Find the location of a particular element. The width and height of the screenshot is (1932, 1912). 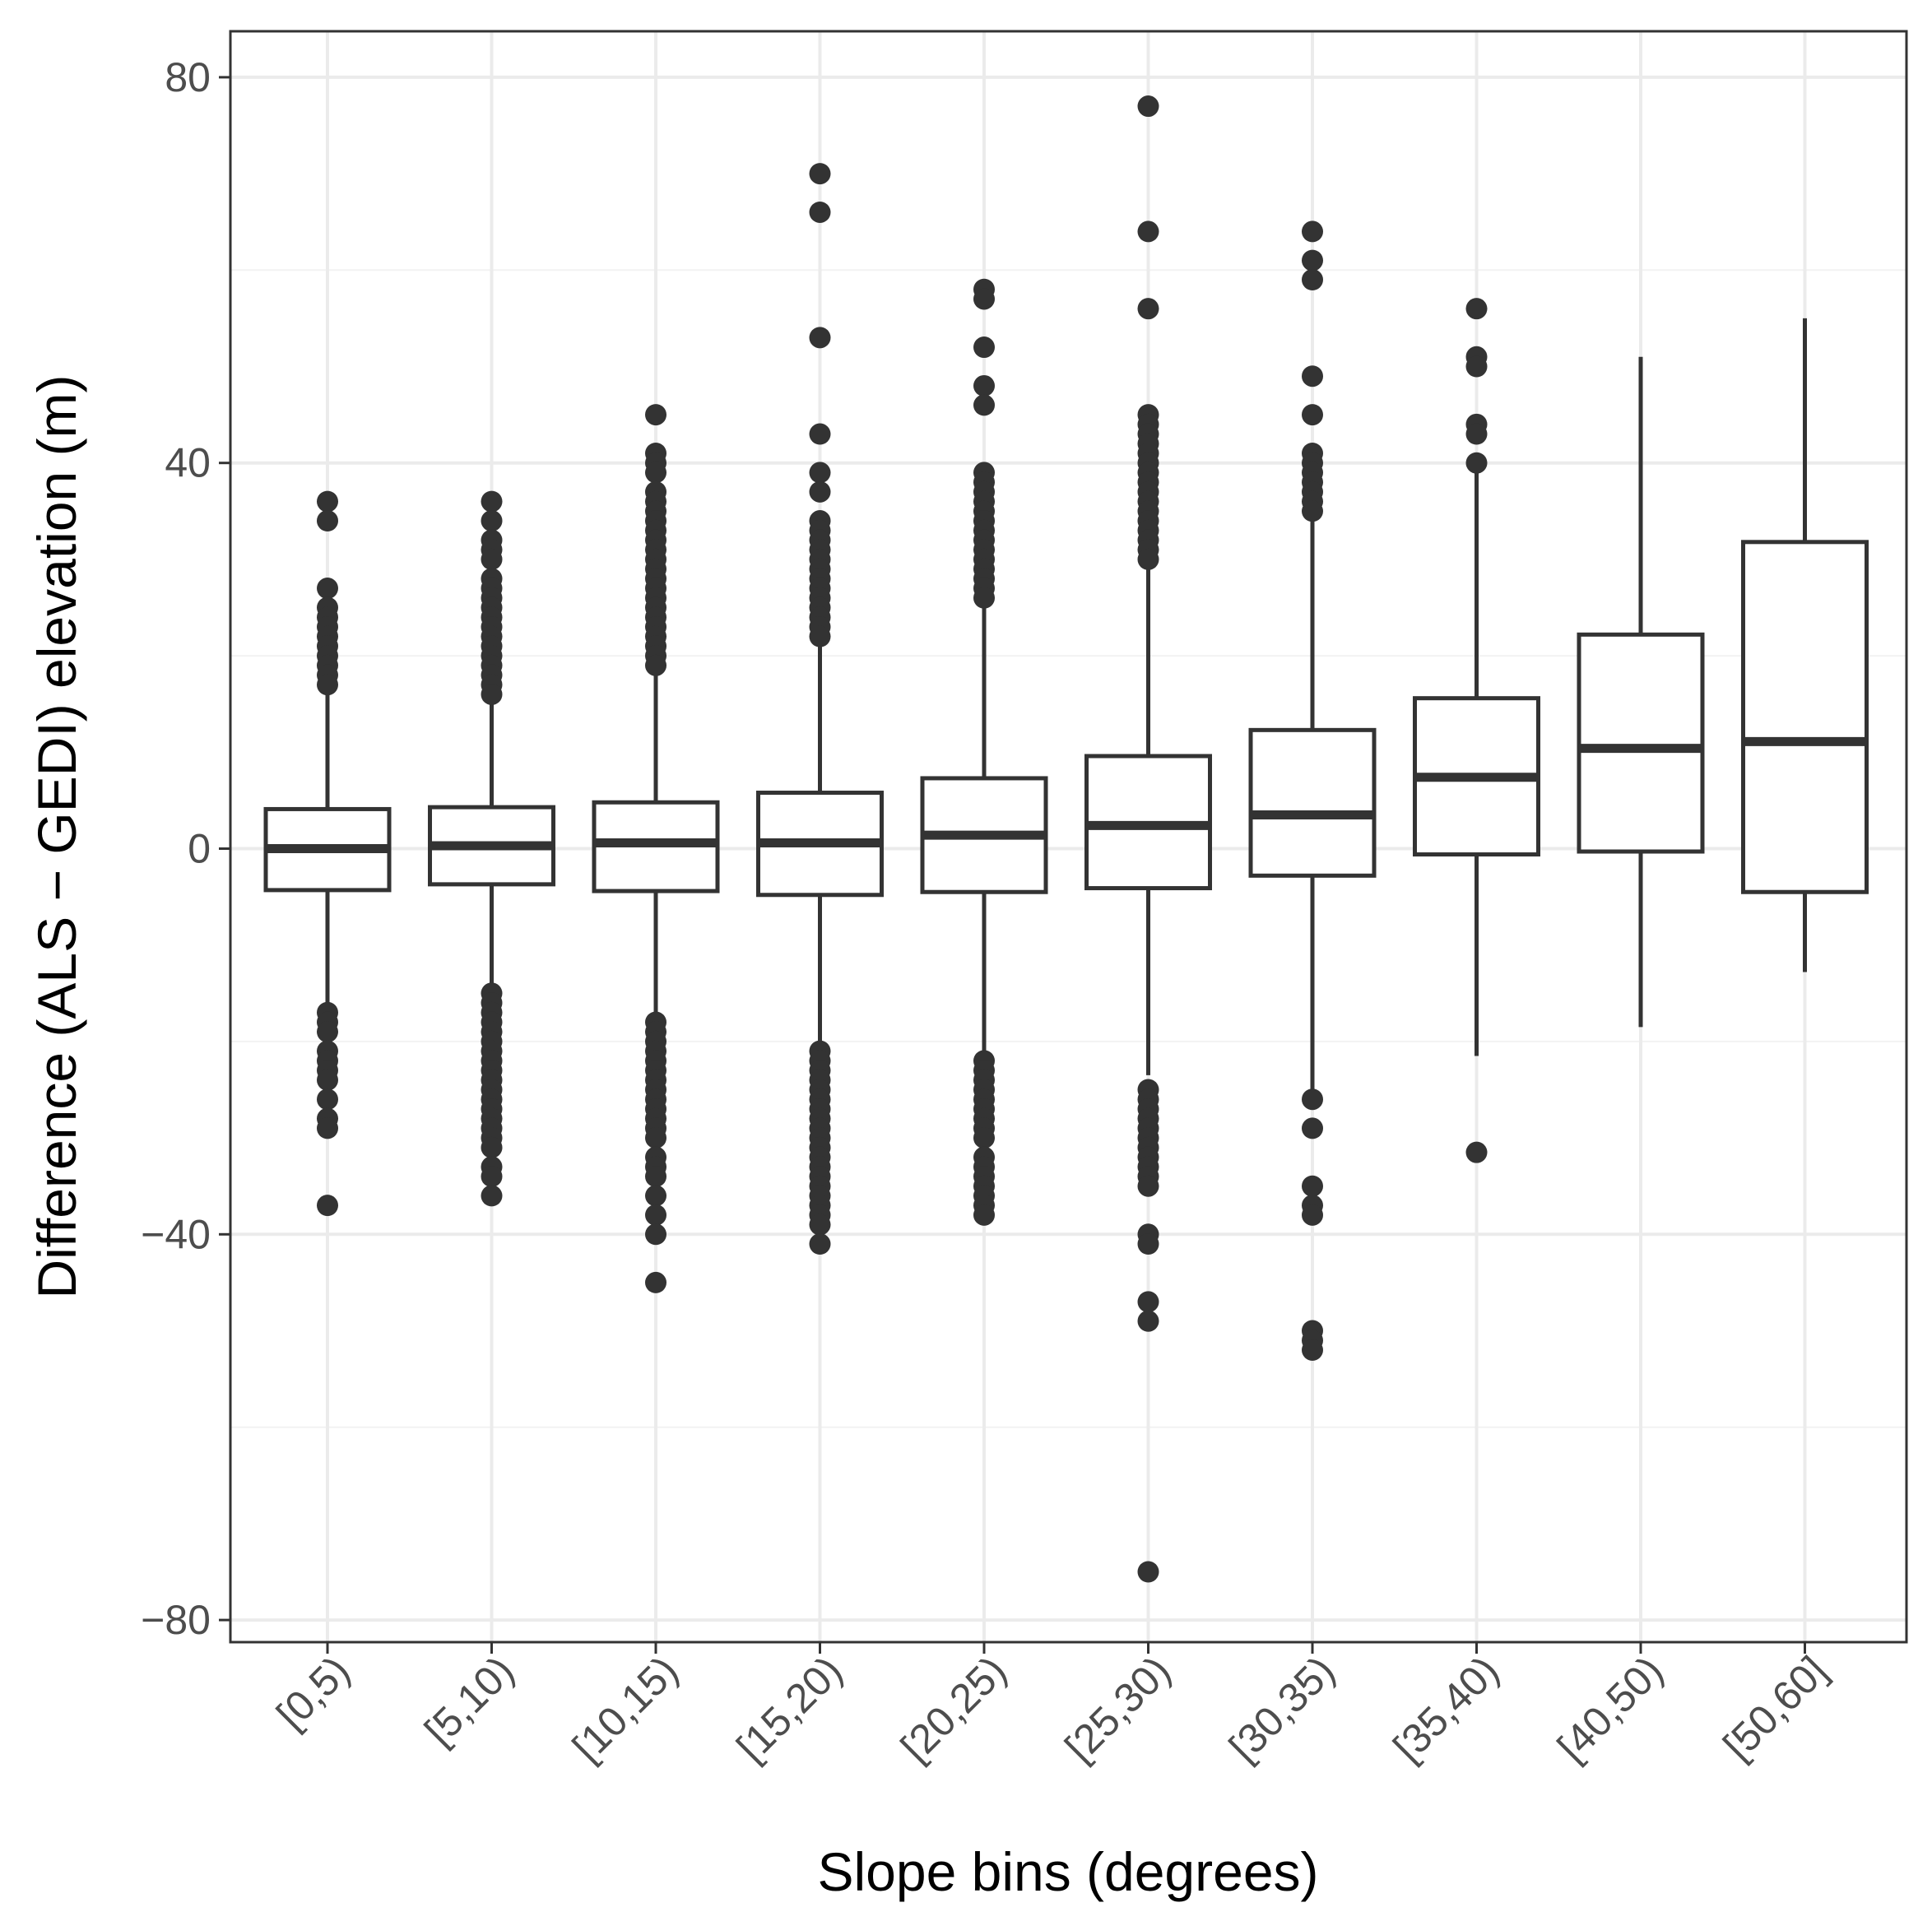

y-tick-label: 80 is located at coordinates (188, 77).